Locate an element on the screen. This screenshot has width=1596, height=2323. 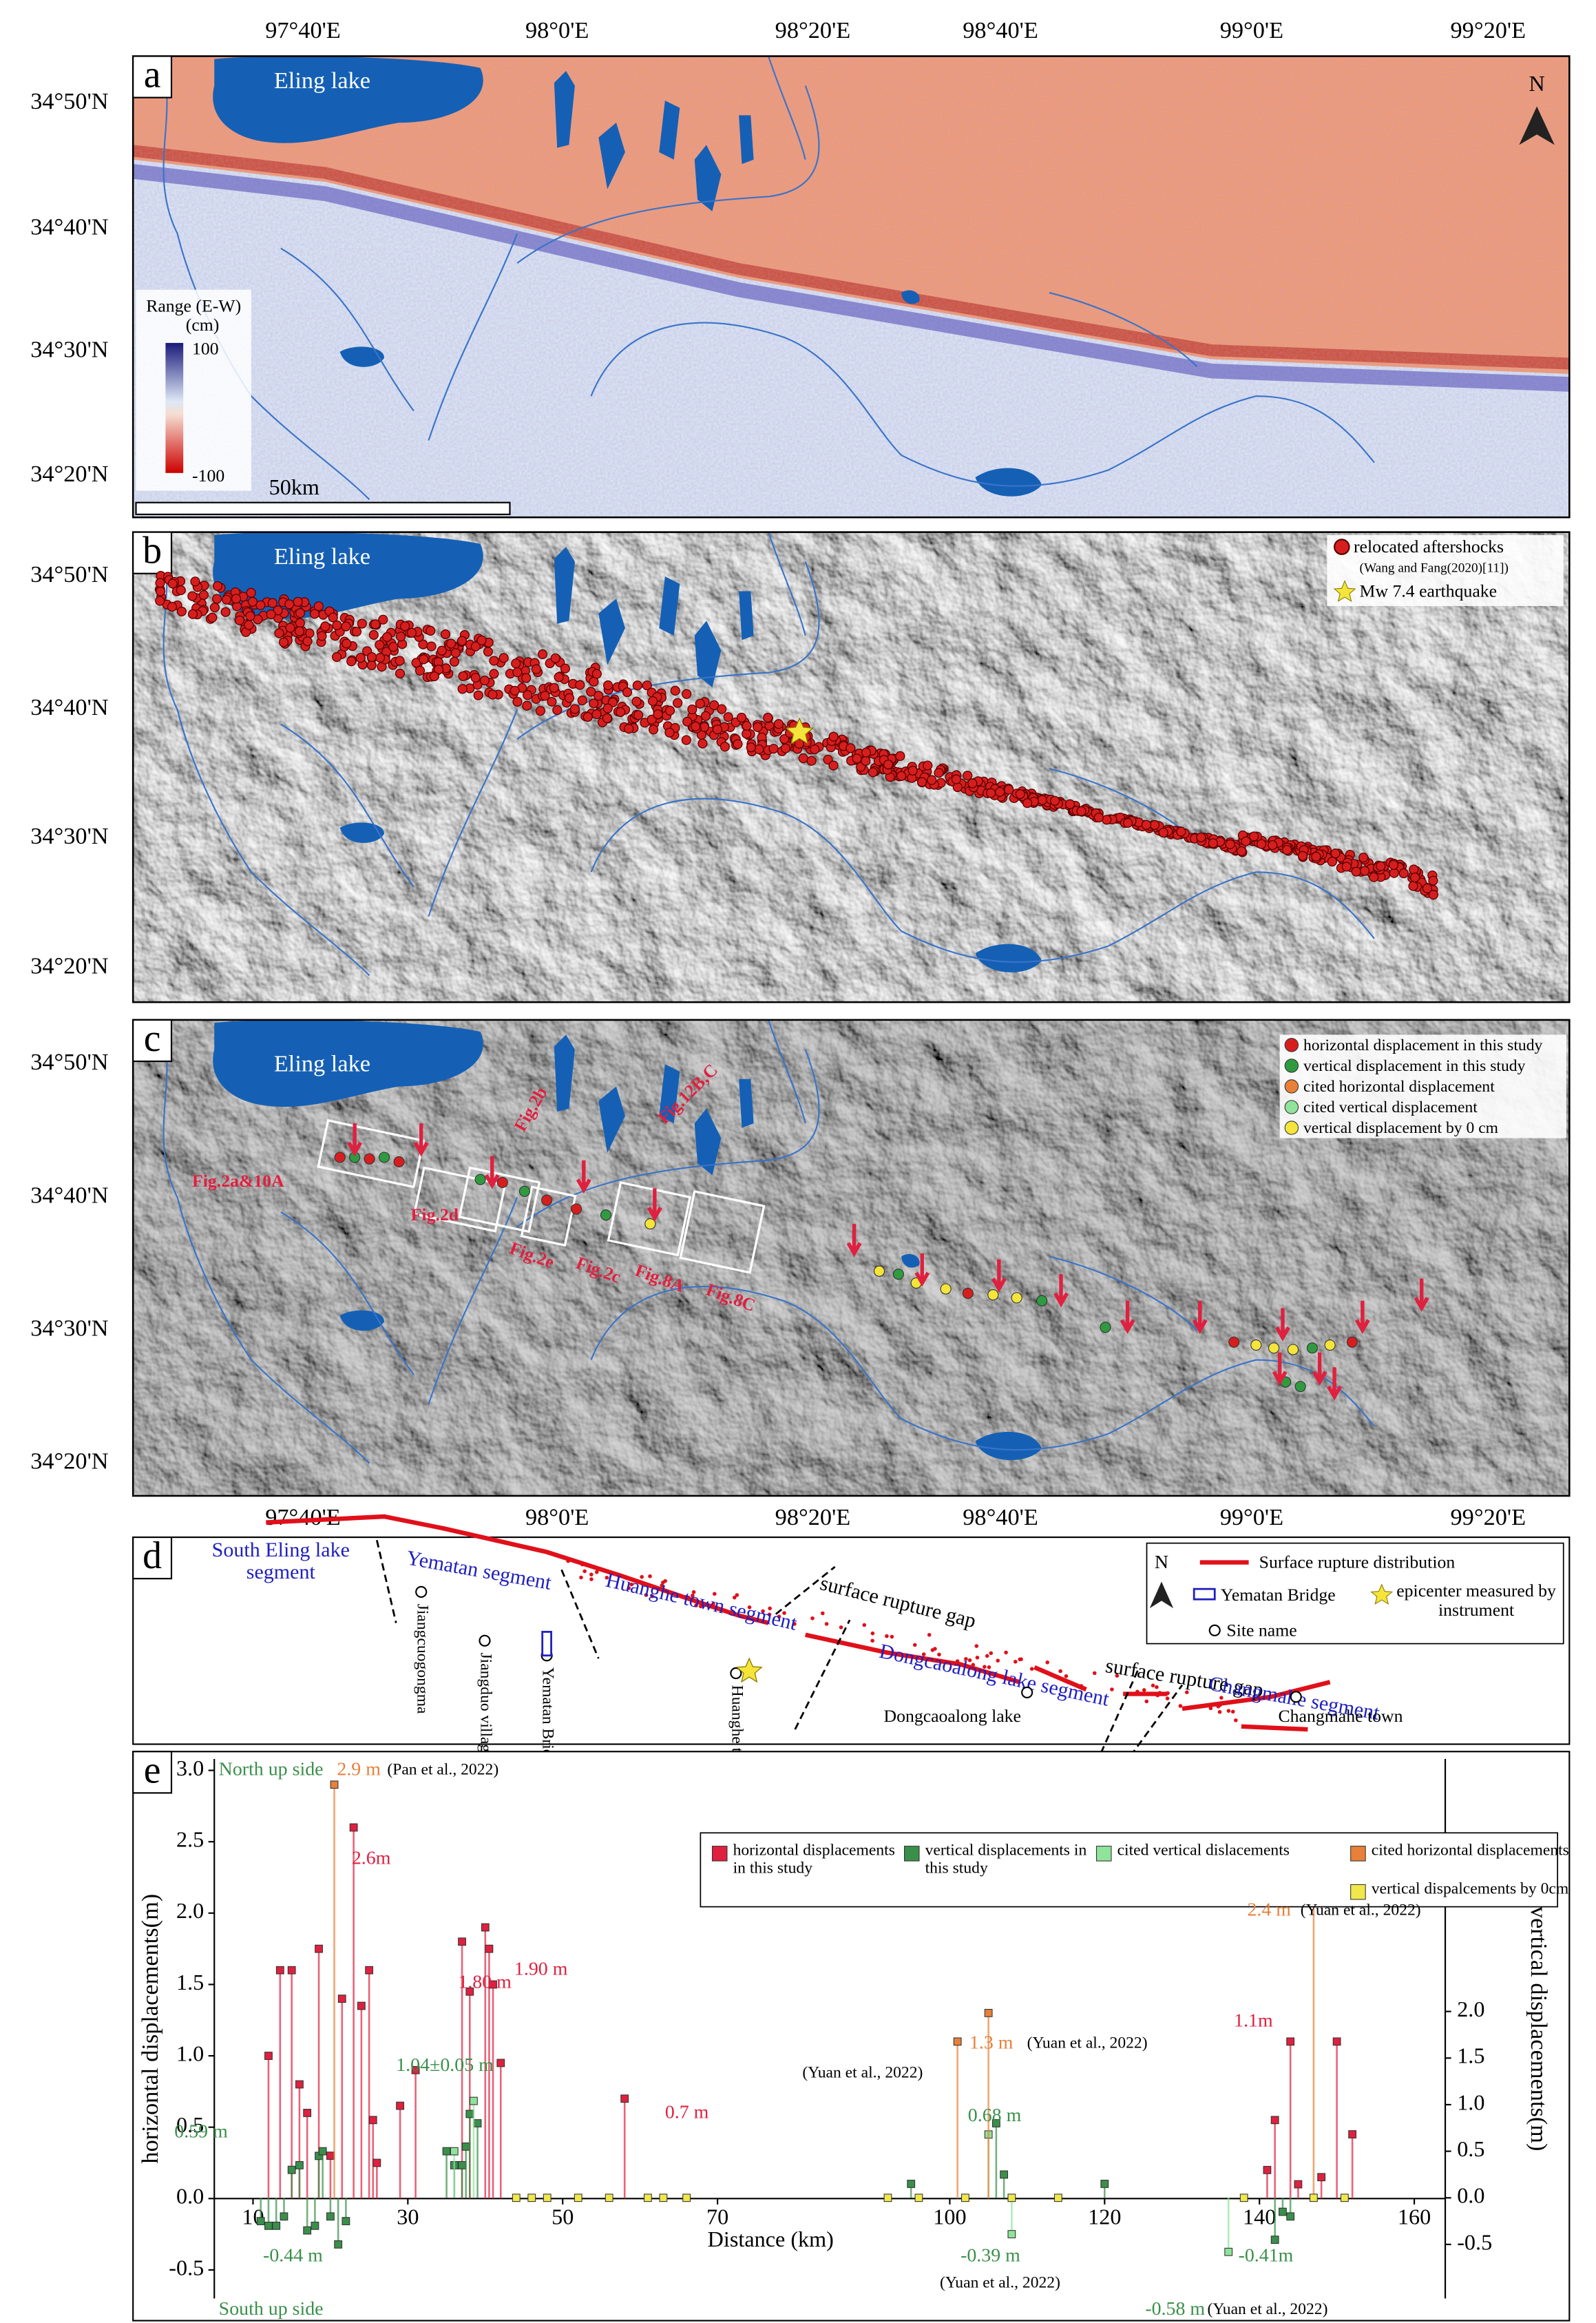
legend-label: vertical dispalcements by 0cm is located at coordinates (1470, 1888).